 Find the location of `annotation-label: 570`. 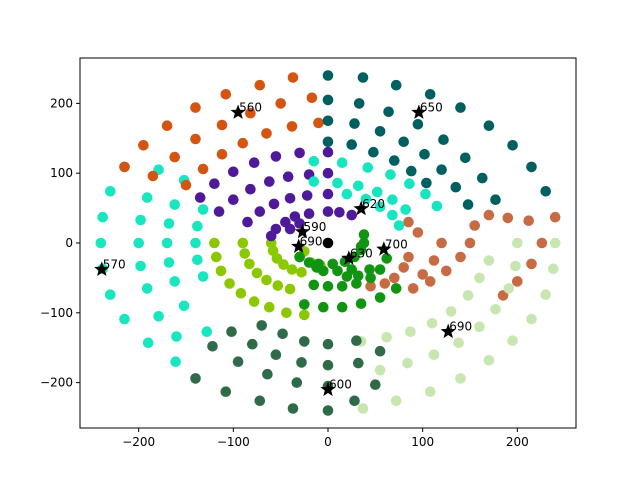

annotation-label: 570 is located at coordinates (114, 265).